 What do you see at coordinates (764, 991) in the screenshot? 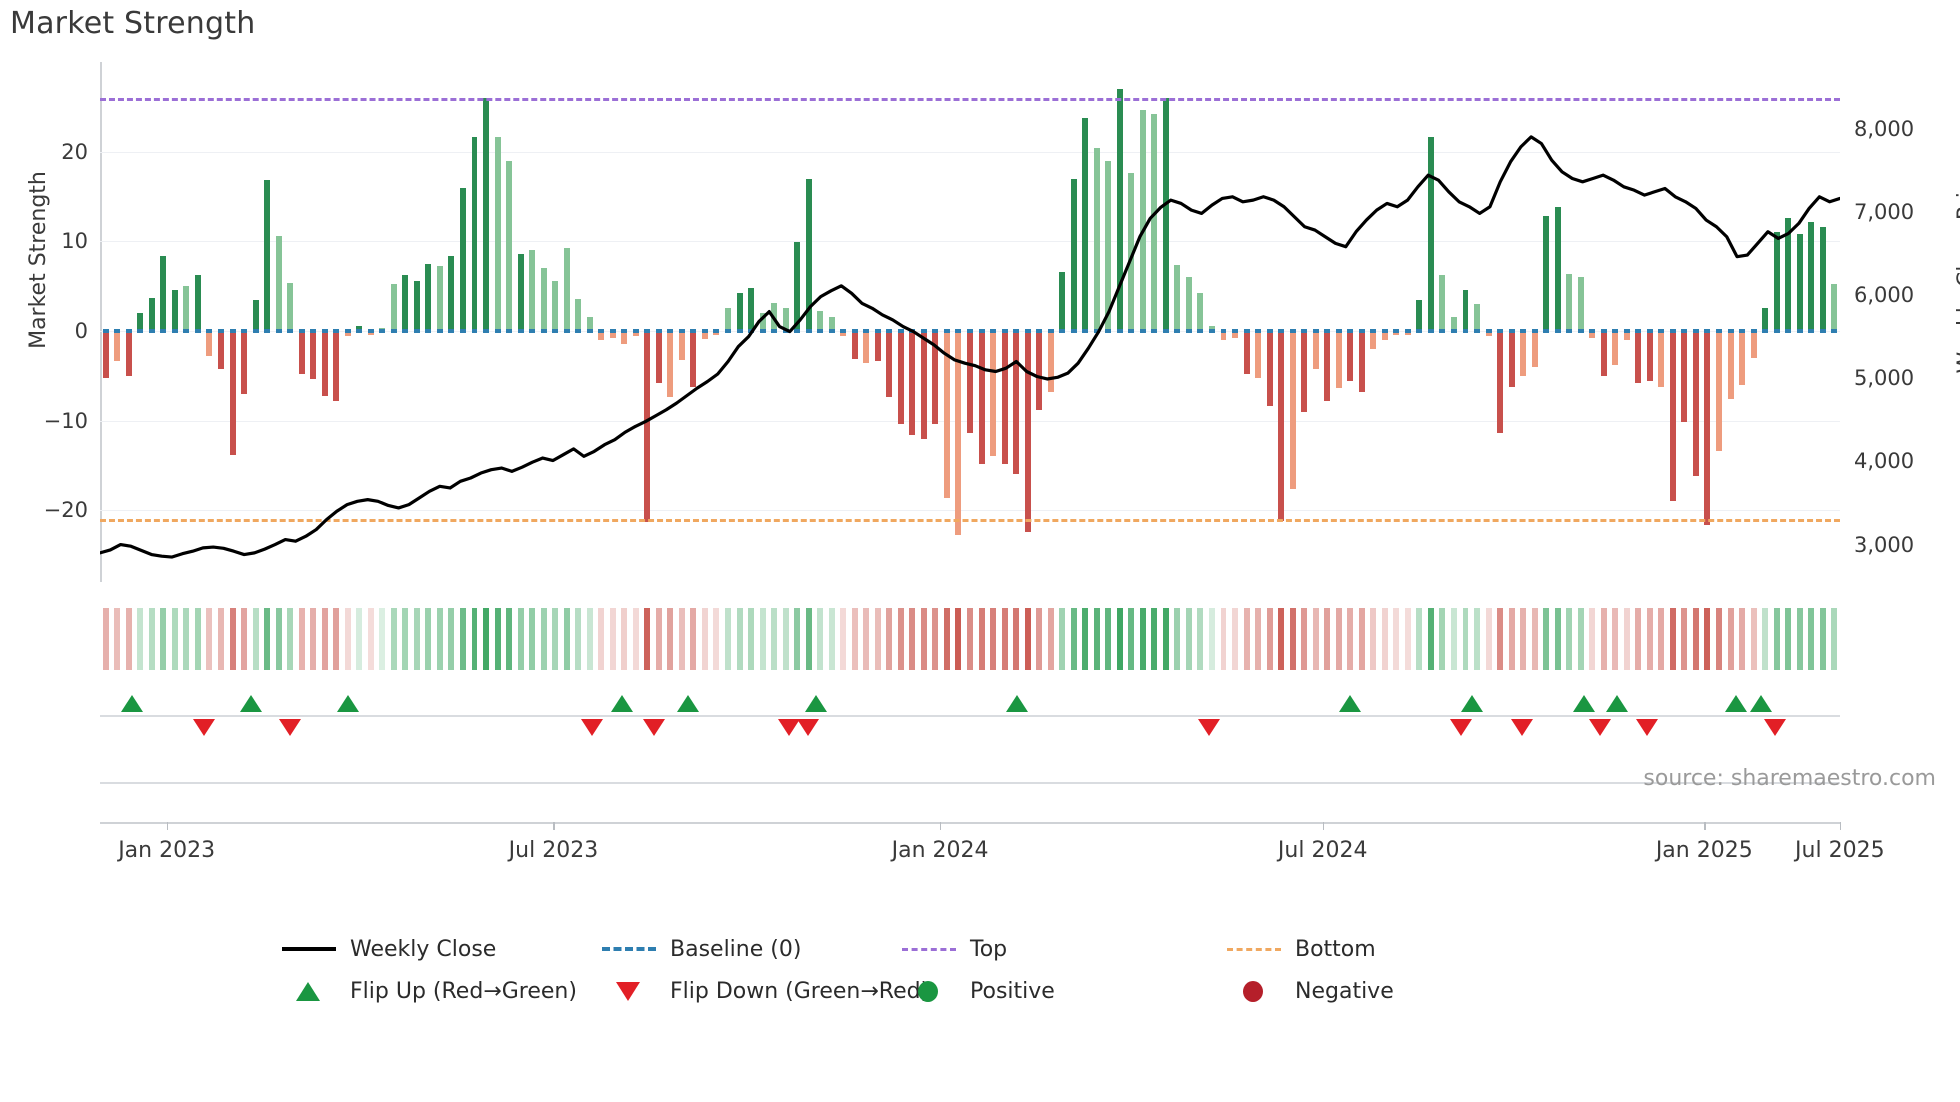
I see `legend-item: Flip Down (Green→Red)` at bounding box center [764, 991].